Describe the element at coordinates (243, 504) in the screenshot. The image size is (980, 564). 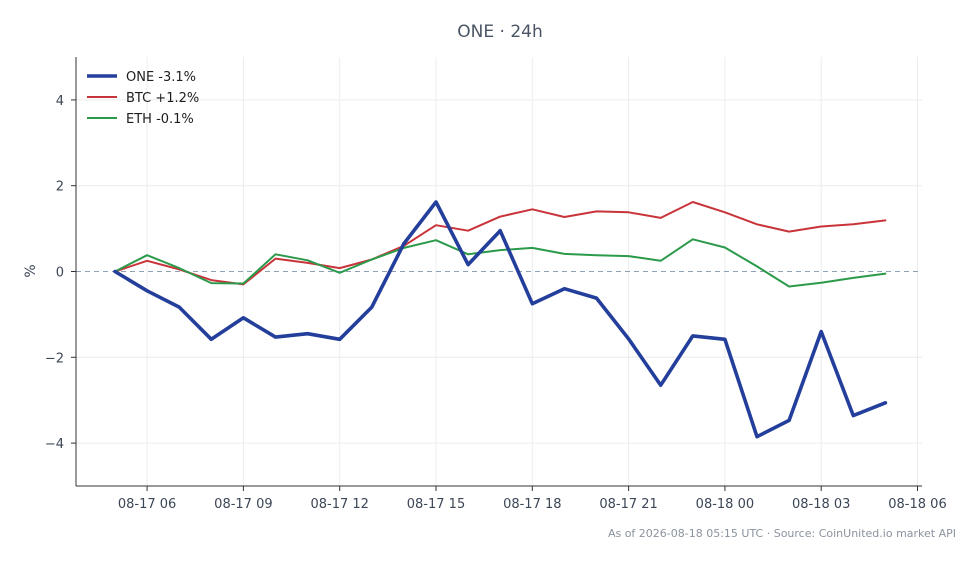
I see `x-tick-label: 08-17 09` at that location.